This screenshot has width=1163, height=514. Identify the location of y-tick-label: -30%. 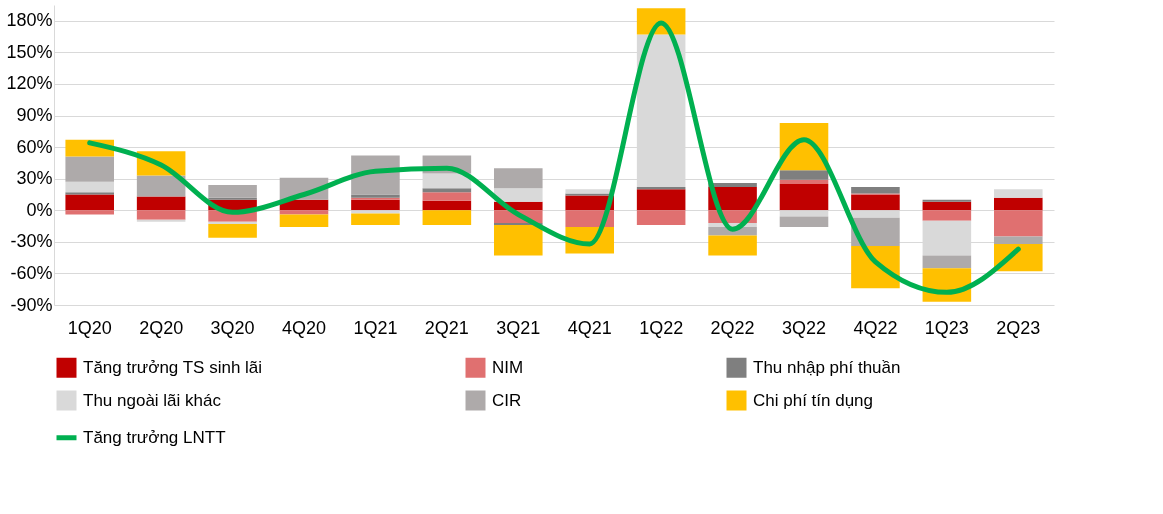
(31, 241).